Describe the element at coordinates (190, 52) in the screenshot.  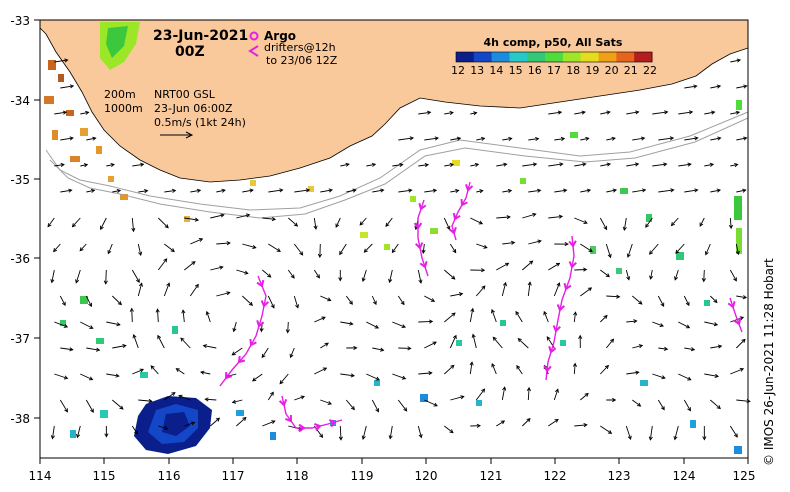
I see `map-hour: 00Z` at that location.